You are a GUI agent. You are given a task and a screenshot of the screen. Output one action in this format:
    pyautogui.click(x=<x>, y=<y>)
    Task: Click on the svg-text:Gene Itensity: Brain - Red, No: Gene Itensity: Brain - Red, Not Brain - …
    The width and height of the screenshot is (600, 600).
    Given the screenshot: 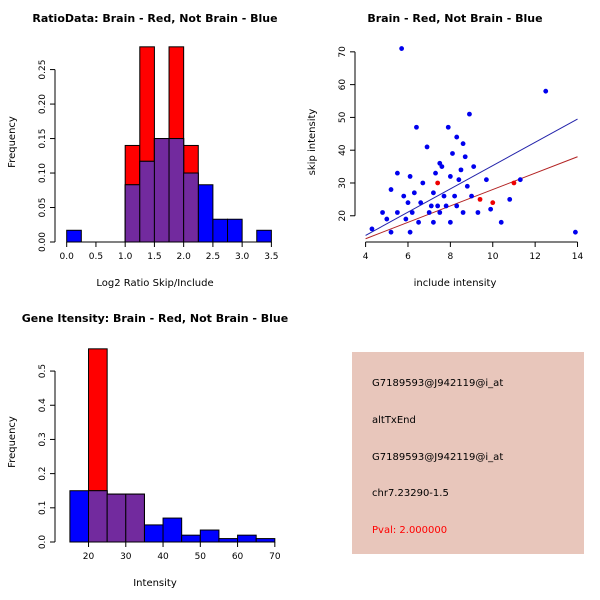 What is the action you would take?
    pyautogui.click(x=155, y=318)
    